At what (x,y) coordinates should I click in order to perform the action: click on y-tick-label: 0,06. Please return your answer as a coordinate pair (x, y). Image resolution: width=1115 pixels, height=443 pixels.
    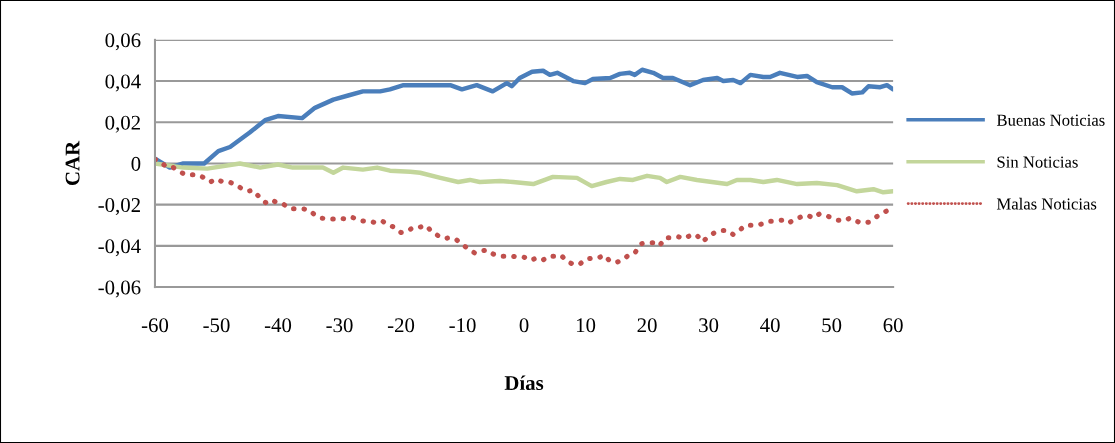
    Looking at the image, I should click on (123, 42).